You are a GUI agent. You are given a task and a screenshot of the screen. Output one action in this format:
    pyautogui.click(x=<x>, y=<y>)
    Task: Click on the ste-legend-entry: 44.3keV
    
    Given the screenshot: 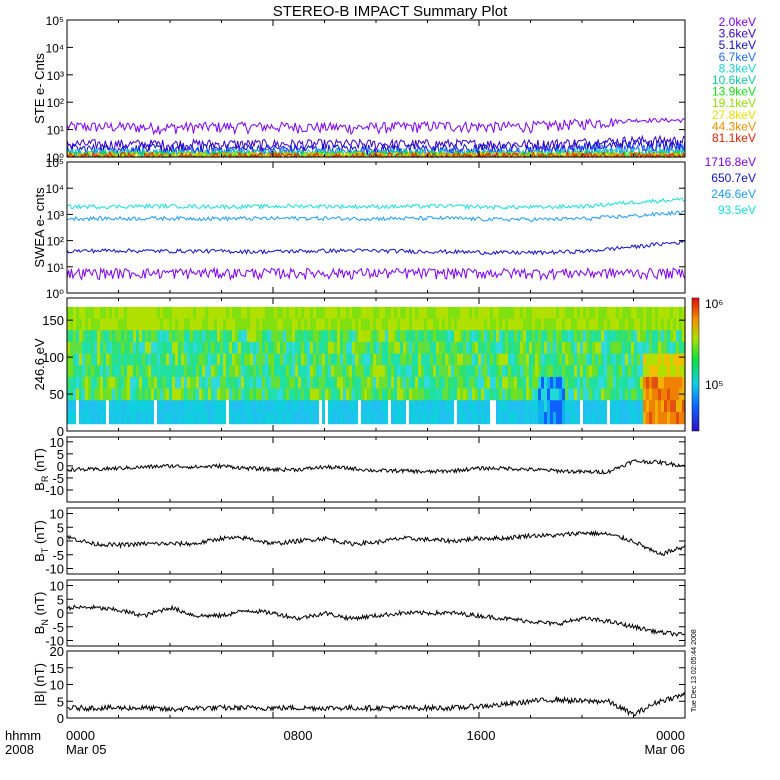 What is the action you would take?
    pyautogui.click(x=734, y=126)
    